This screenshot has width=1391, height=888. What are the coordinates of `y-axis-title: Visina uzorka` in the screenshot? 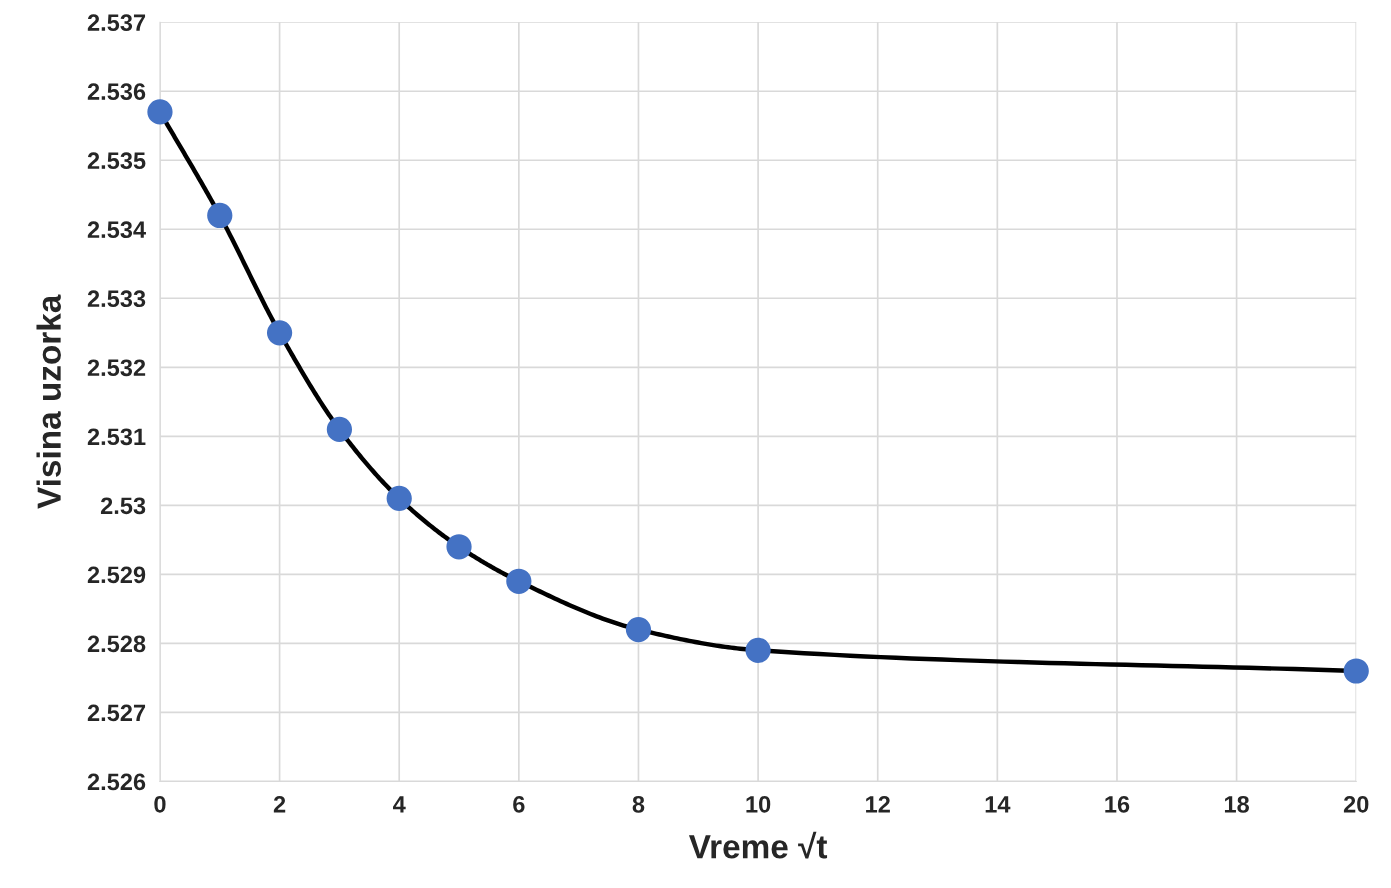 It's located at (48, 401).